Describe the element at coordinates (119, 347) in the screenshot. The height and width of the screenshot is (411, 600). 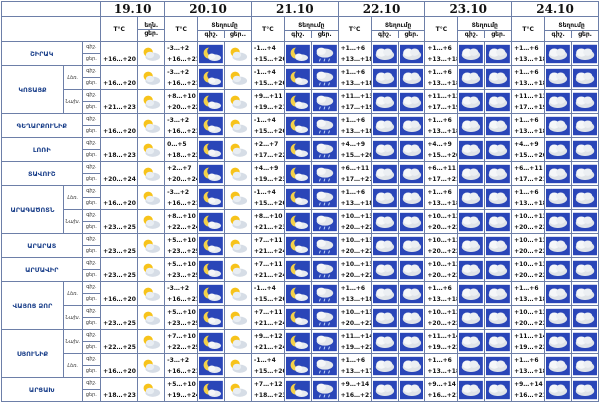
I see `temp-day: +22…+25` at that location.